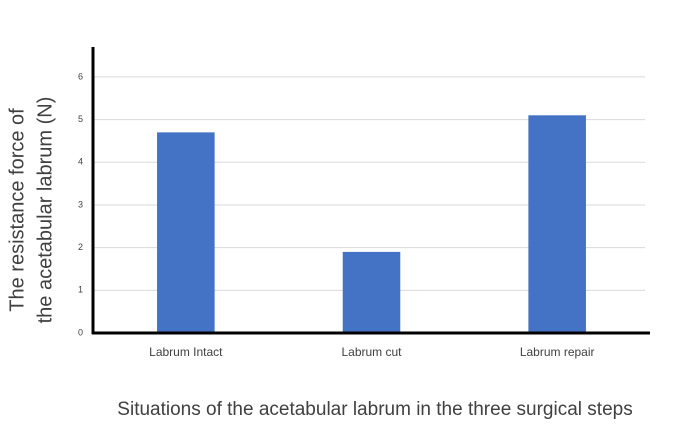  I want to click on y-tick-label: 5, so click(80, 119).